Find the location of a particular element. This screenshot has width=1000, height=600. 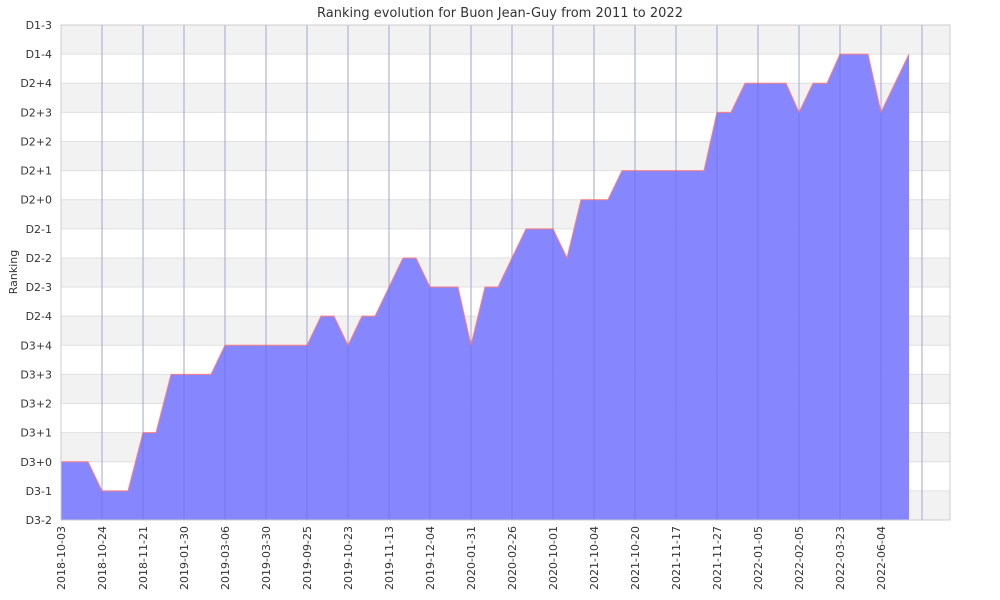

x-tick-label: 2020-01-31 is located at coordinates (471, 558).